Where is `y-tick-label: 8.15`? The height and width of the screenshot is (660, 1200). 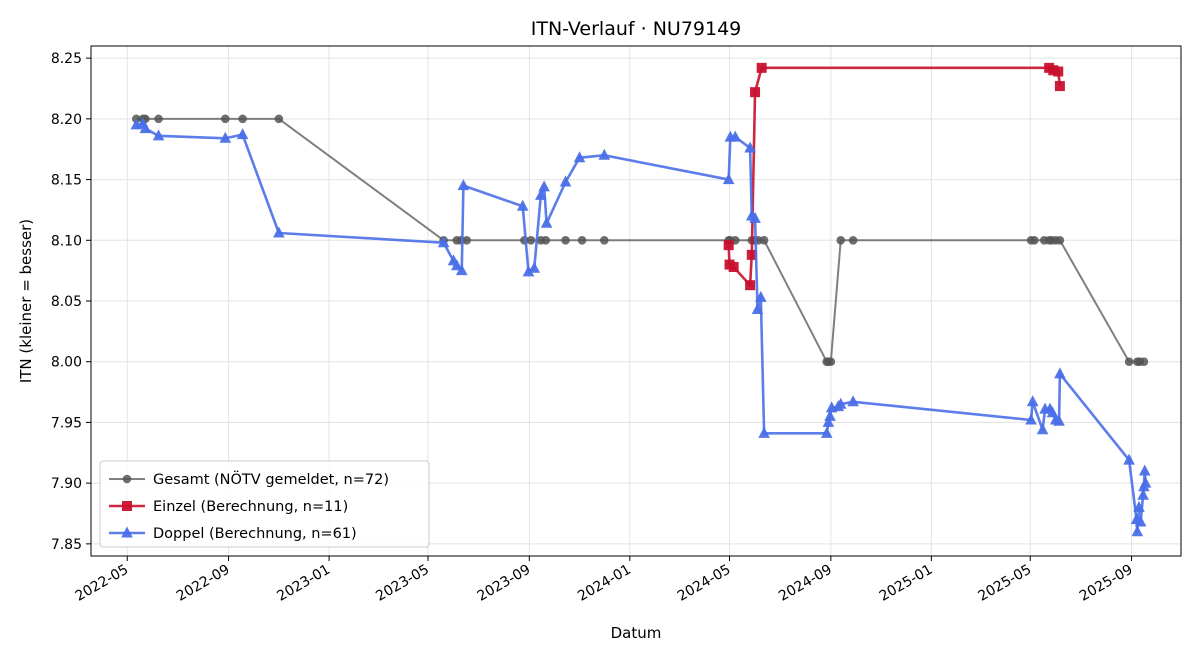 y-tick-label: 8.15 is located at coordinates (66, 181).